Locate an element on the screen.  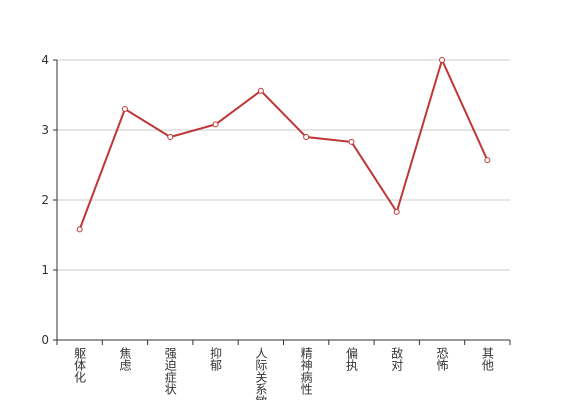
x-tick-label: 人际关系敏感 is located at coordinates (261, 373).